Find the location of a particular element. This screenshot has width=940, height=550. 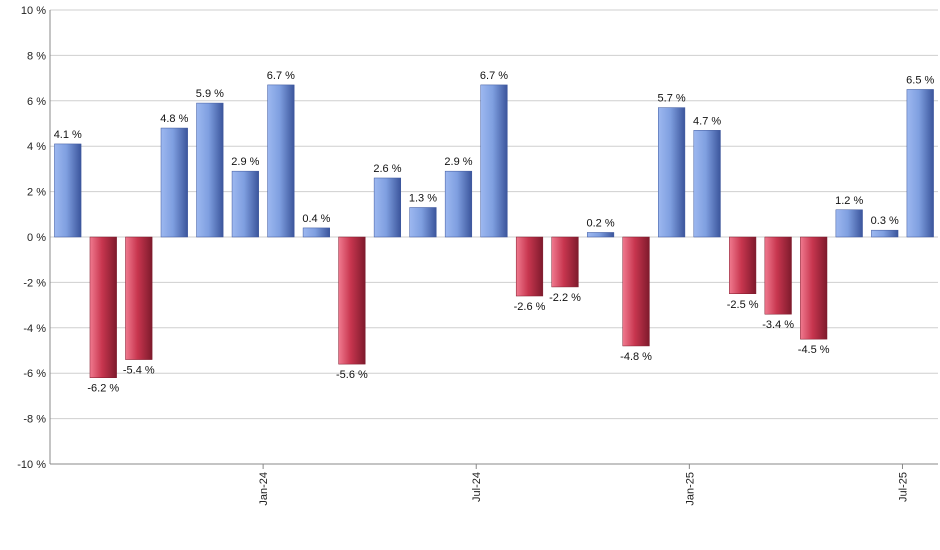

data-label: 0.4 % is located at coordinates (316, 219).